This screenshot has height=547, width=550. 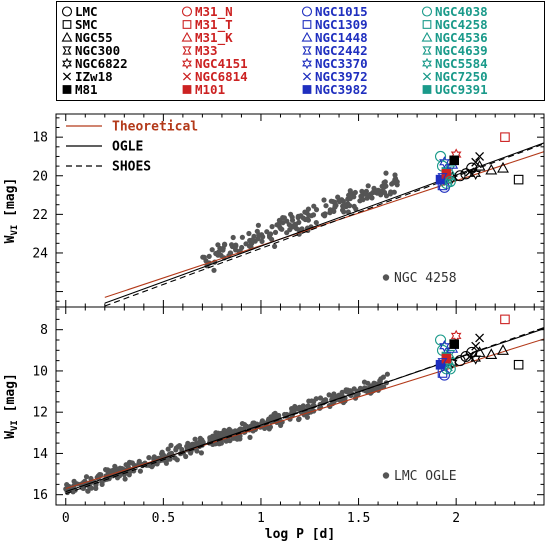 I want to click on line-legend: Theoretical OGLE SHOES, so click(x=132, y=147).